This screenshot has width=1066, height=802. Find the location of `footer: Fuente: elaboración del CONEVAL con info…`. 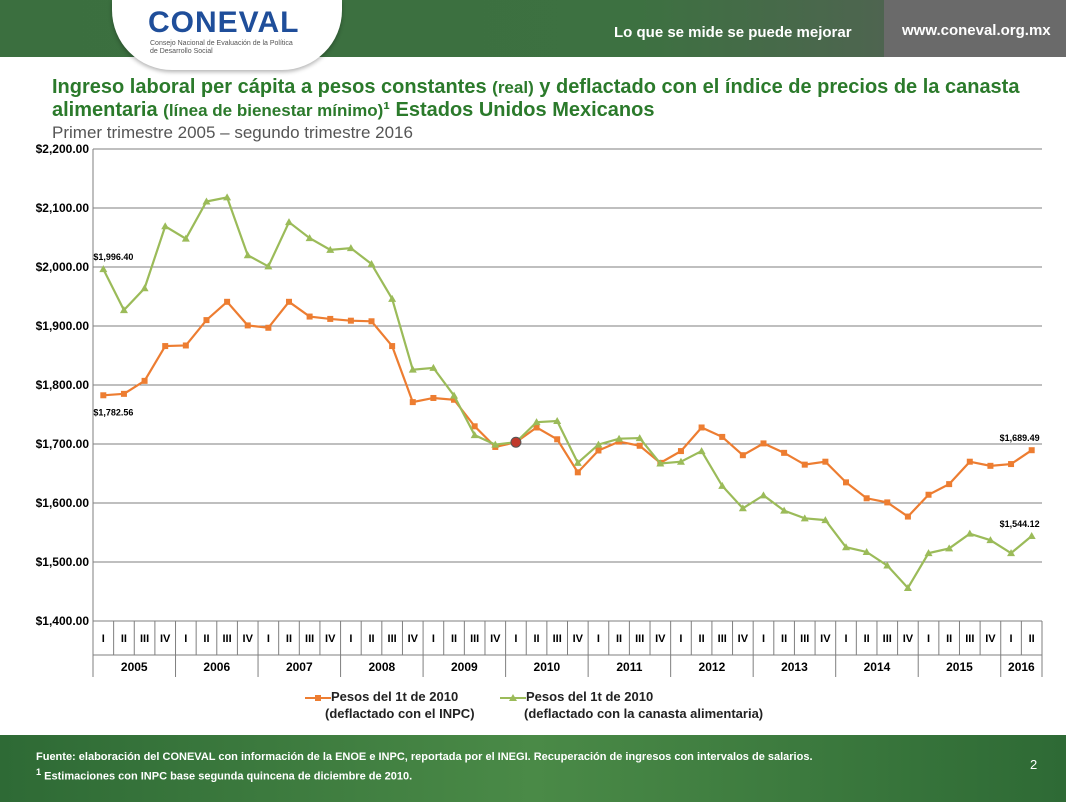

footer: Fuente: elaboración del CONEVAL con info… is located at coordinates (533, 768).